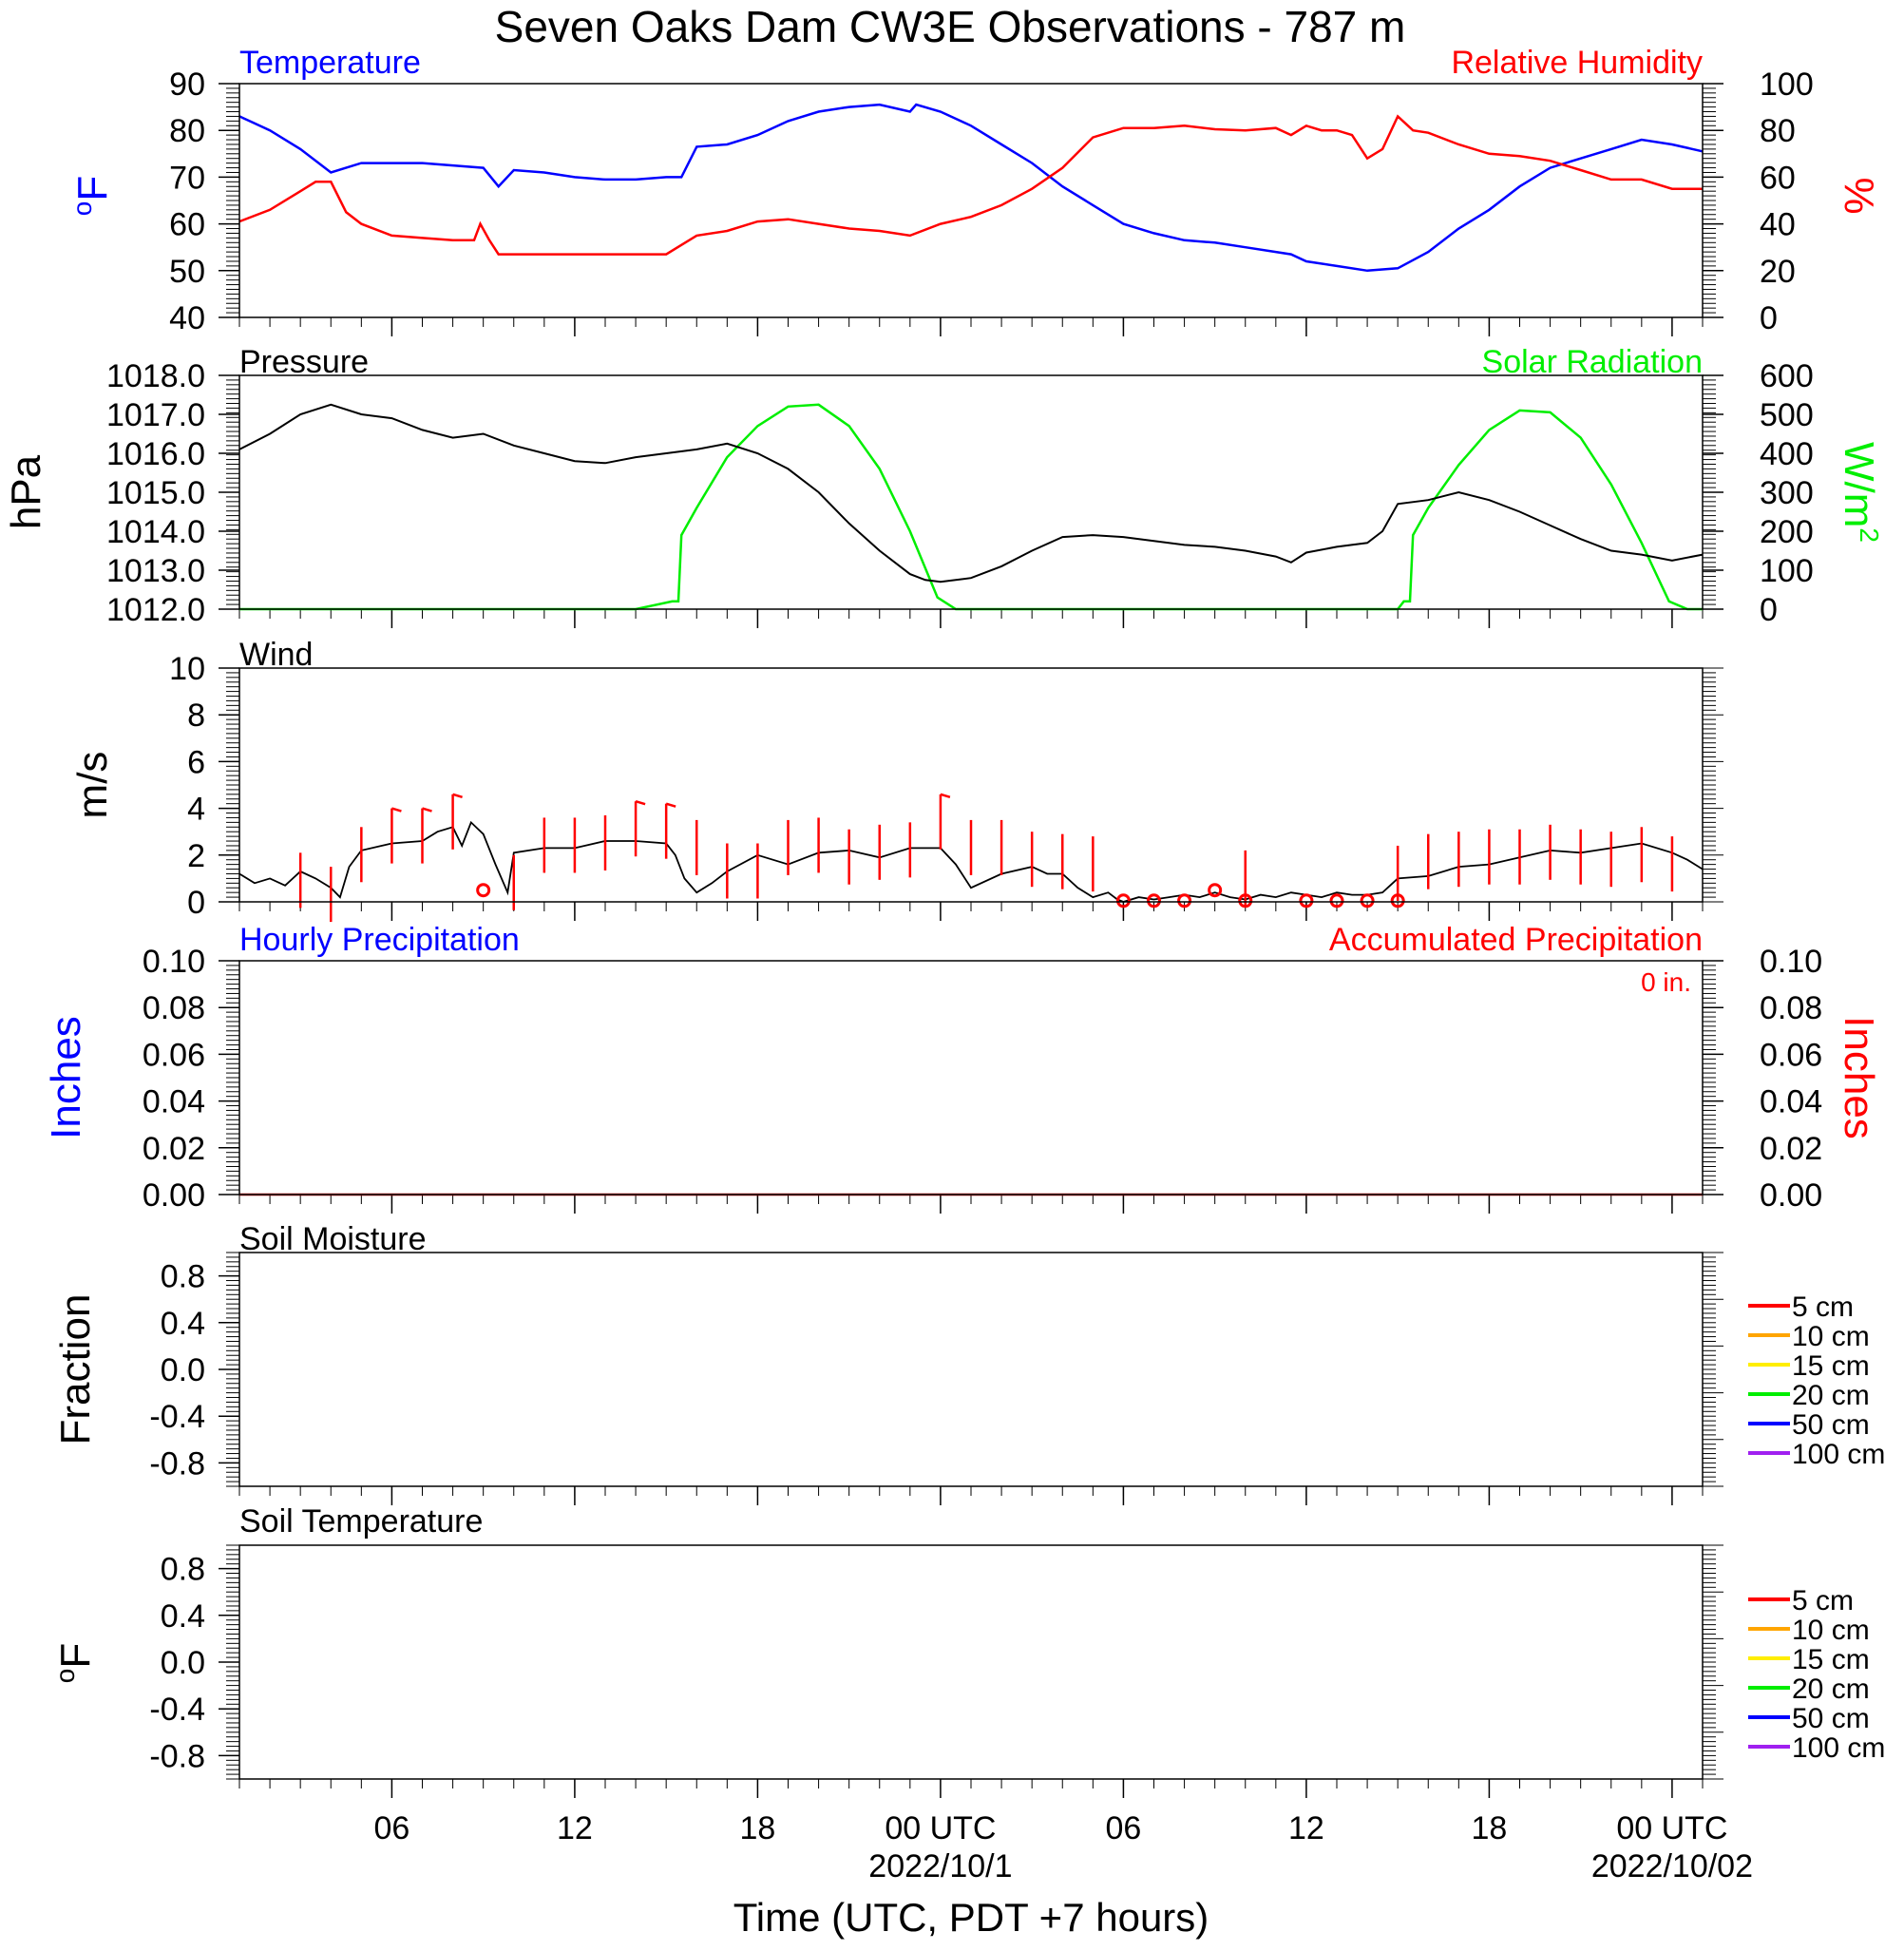  What do you see at coordinates (971, 1495) in the screenshot?
I see `soil-moisture-x-ticks` at bounding box center [971, 1495].